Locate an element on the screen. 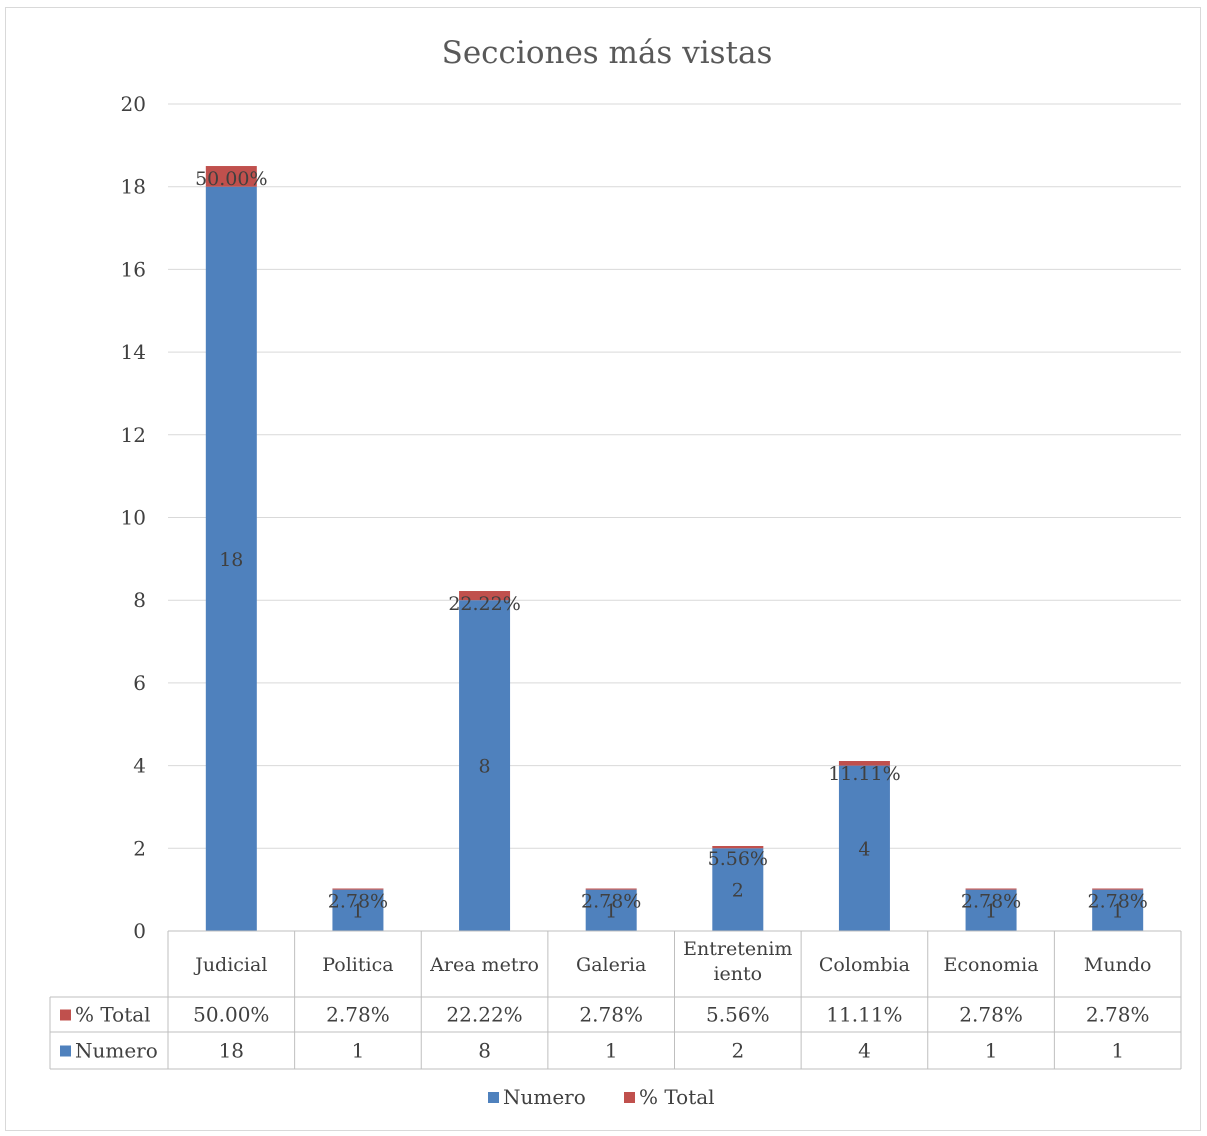  x-category-label: Politica is located at coordinates (357, 965).